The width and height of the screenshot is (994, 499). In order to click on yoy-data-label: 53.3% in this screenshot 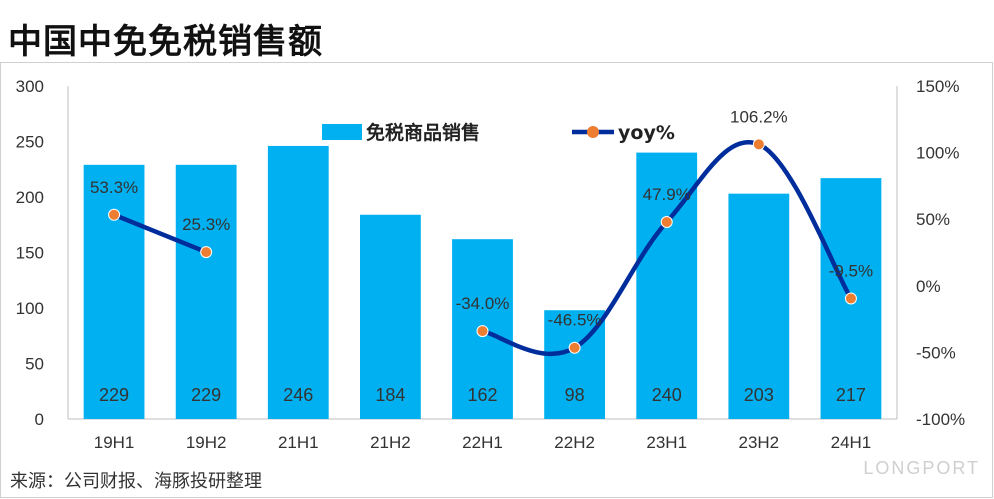, I will do `click(114, 187)`.